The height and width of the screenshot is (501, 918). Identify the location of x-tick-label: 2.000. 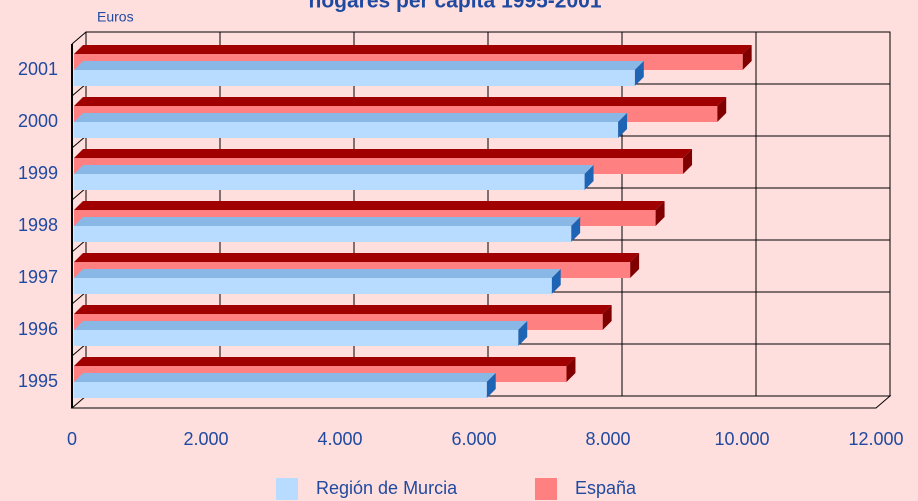
(205, 439).